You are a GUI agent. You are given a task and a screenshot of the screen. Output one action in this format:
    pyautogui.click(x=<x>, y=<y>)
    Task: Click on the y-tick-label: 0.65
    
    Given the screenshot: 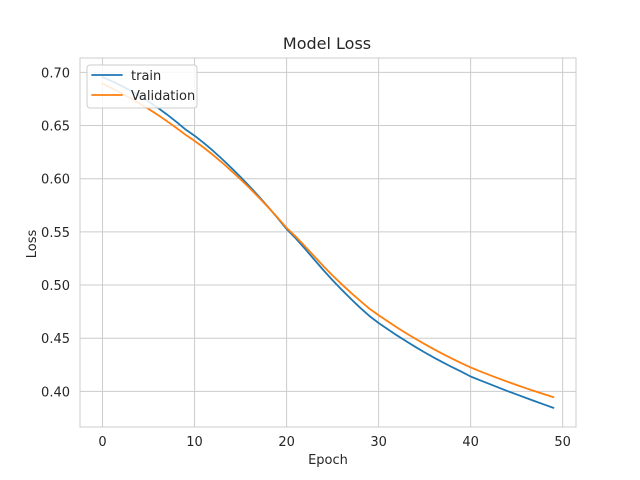 What is the action you would take?
    pyautogui.click(x=55, y=127)
    